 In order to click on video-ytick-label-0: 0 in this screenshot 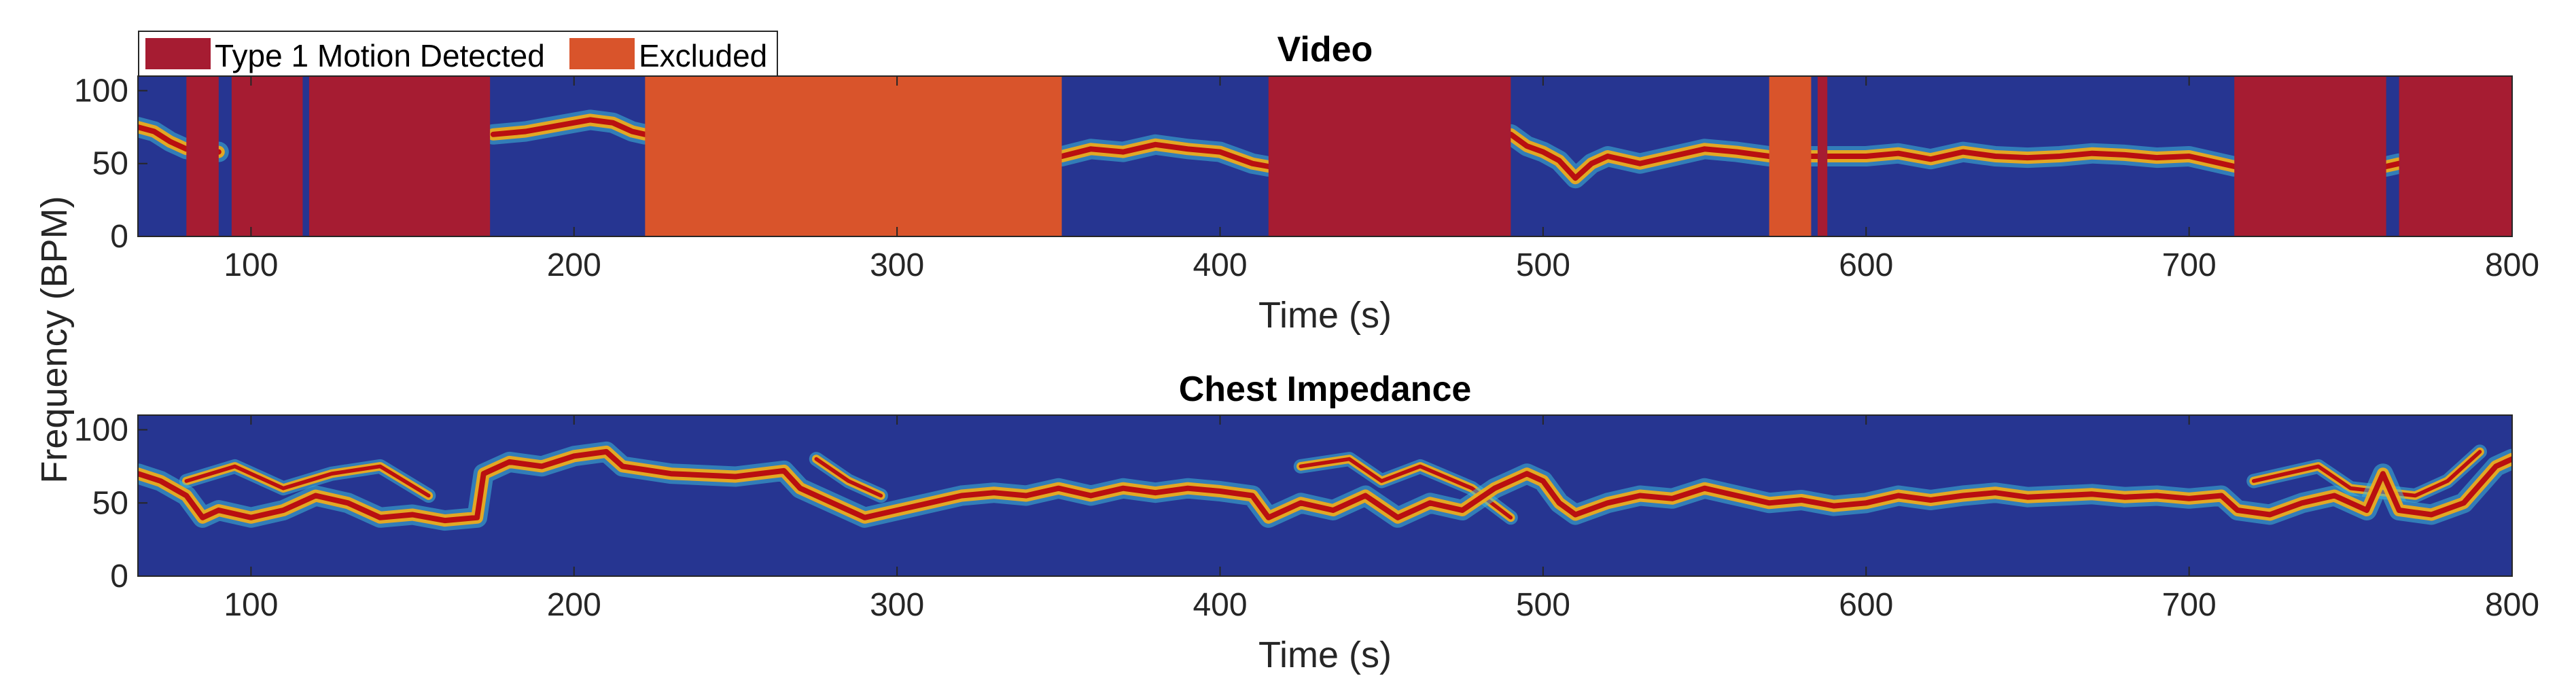, I will do `click(119, 237)`.